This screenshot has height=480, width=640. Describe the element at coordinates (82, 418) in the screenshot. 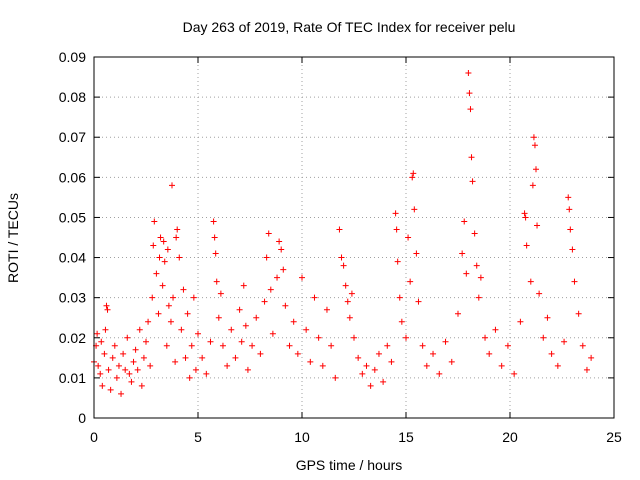

I see `y-tick-label: 0` at that location.